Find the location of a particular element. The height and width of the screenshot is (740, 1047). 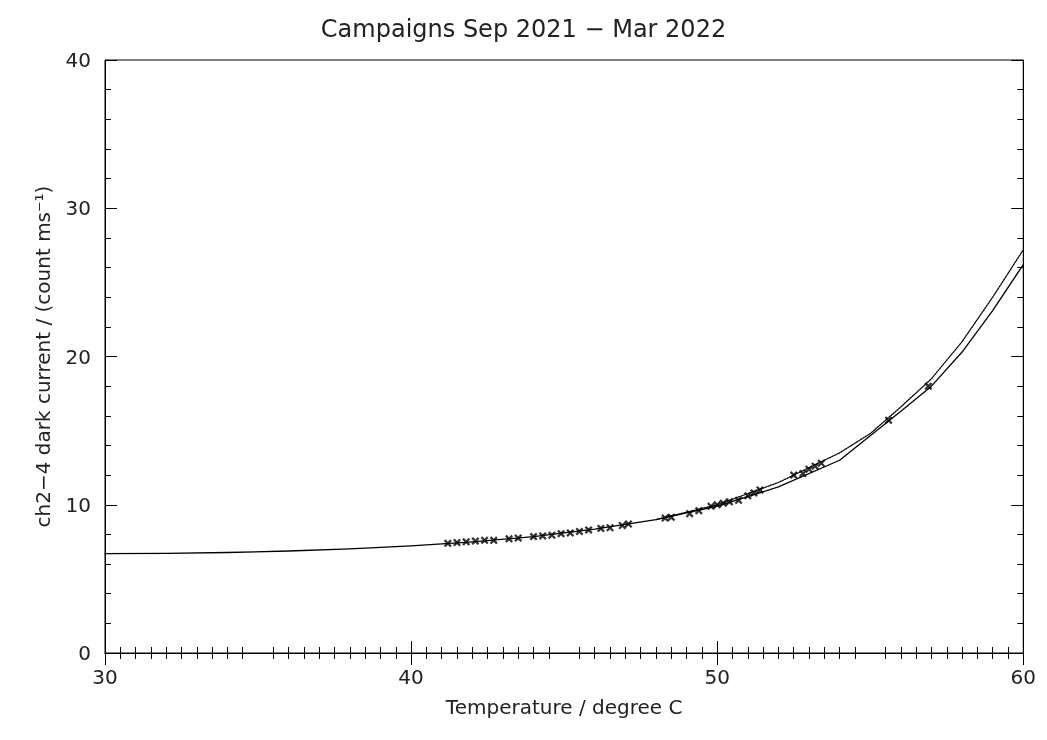

x-tick-label: 50 is located at coordinates (717, 677).